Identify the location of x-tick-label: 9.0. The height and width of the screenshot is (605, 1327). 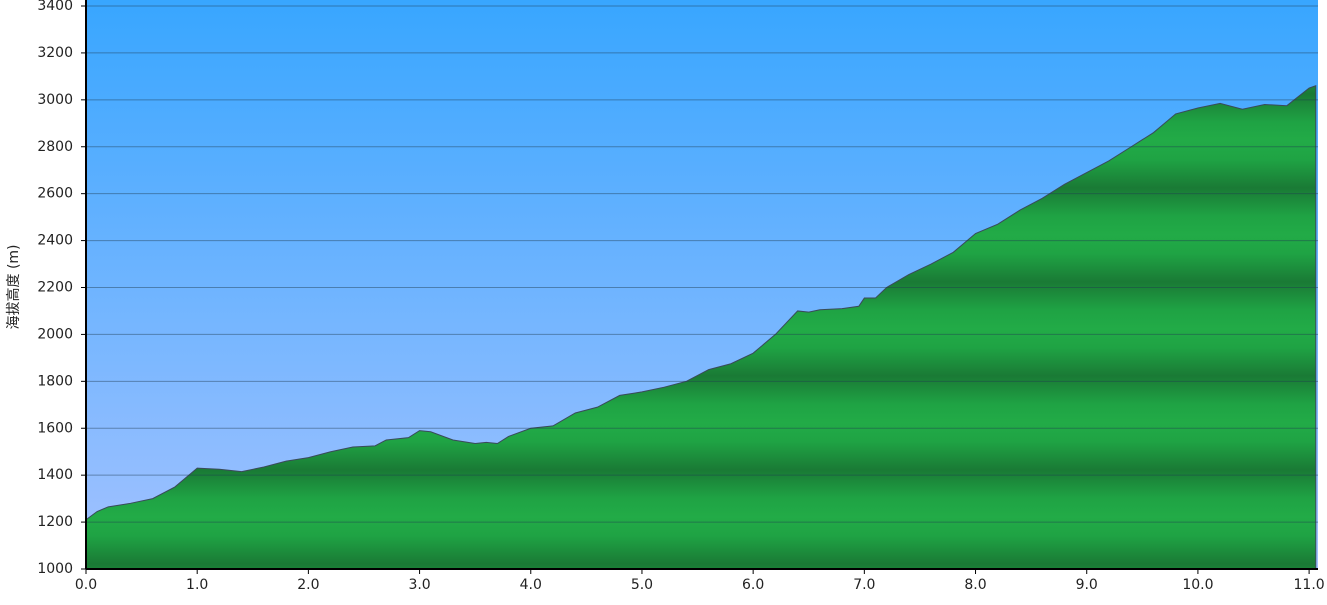
(1087, 585).